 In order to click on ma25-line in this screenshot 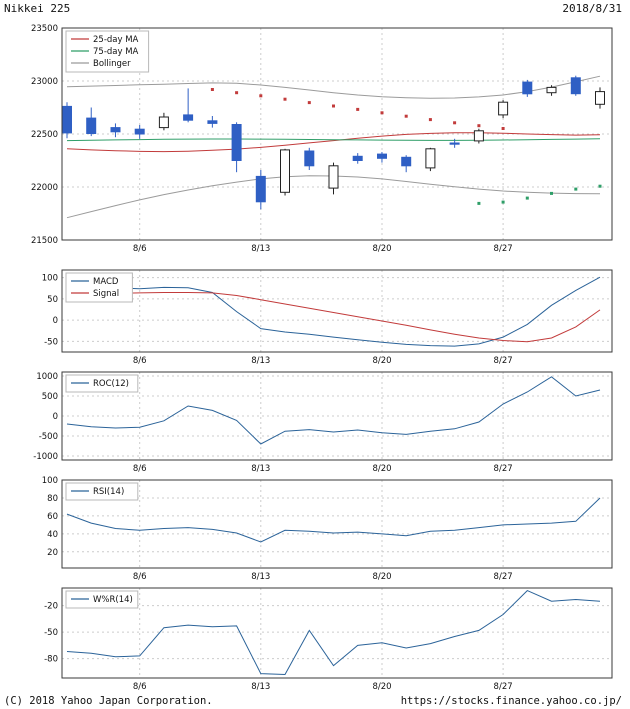, I will do `click(333, 142)`.